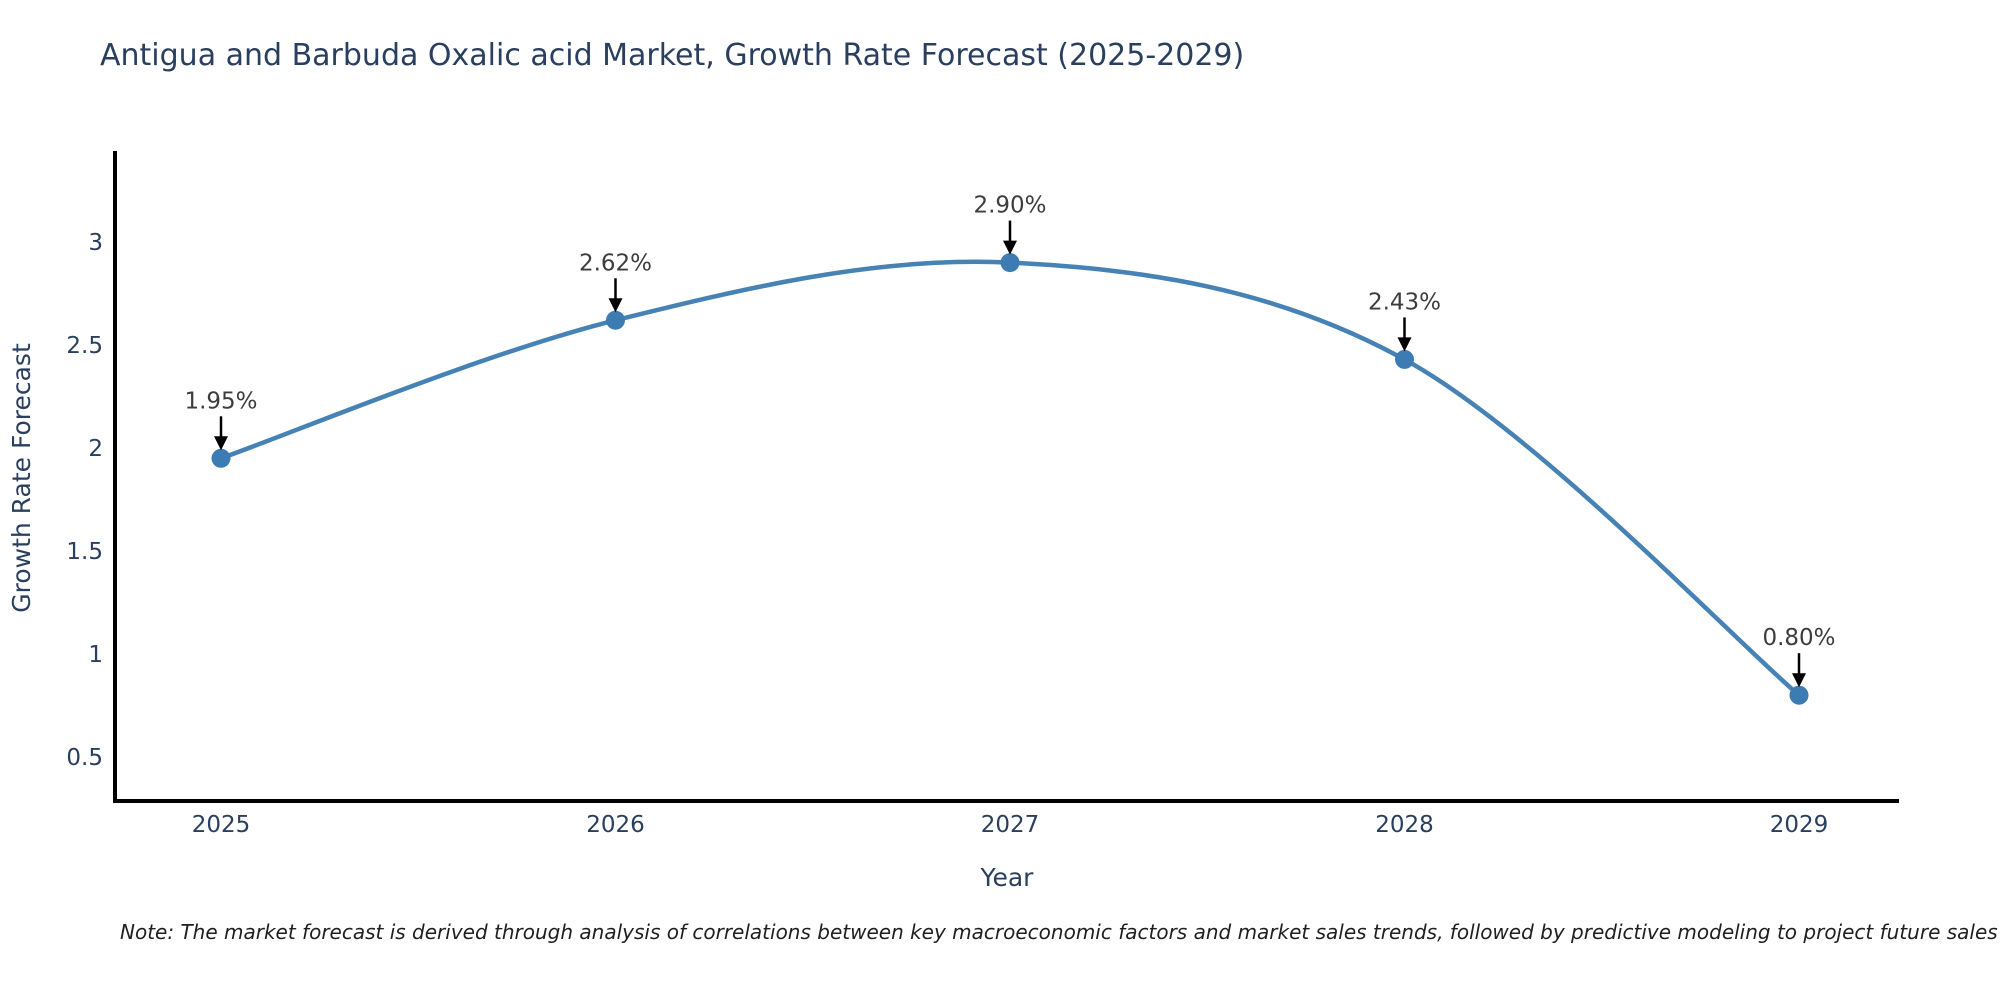  What do you see at coordinates (1404, 302) in the screenshot?
I see `annotation-label: 2.43%` at bounding box center [1404, 302].